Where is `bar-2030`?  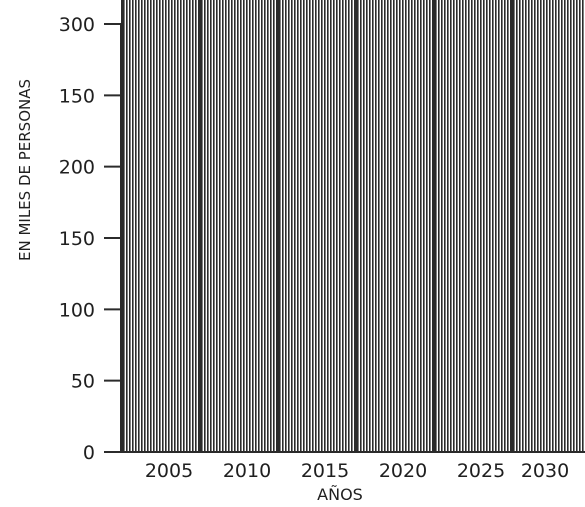
bar-2030 is located at coordinates (548, 226).